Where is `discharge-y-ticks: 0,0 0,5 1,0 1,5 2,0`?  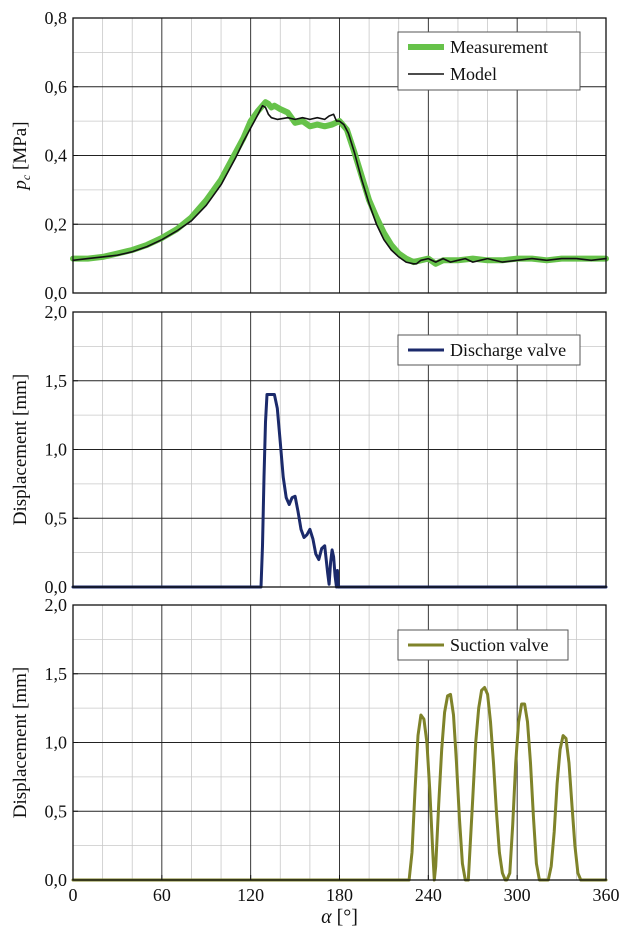
discharge-y-ticks: 0,0 0,5 1,0 1,5 2,0 is located at coordinates (61, 449).